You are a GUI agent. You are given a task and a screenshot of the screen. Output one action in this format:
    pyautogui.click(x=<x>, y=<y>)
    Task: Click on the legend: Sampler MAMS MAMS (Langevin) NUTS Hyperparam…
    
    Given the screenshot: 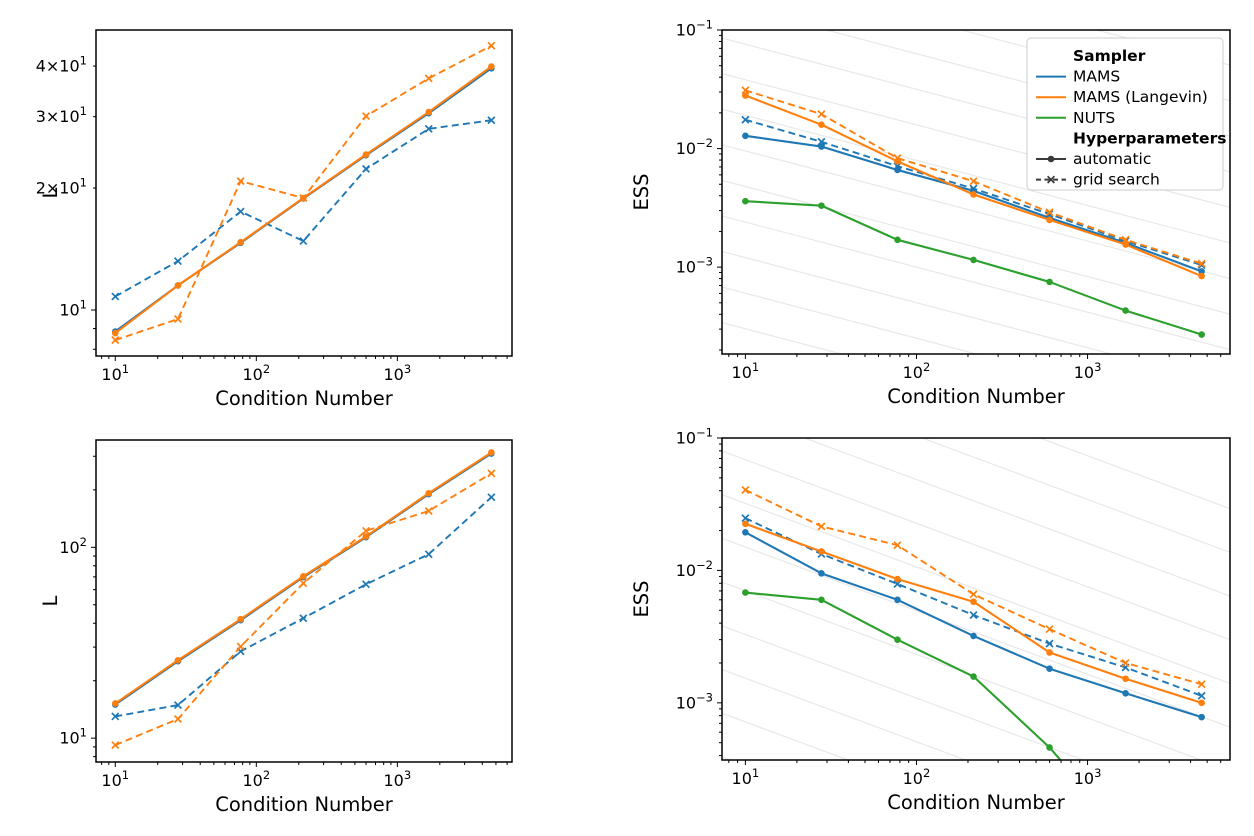 What is the action you would take?
    pyautogui.click(x=1126, y=114)
    